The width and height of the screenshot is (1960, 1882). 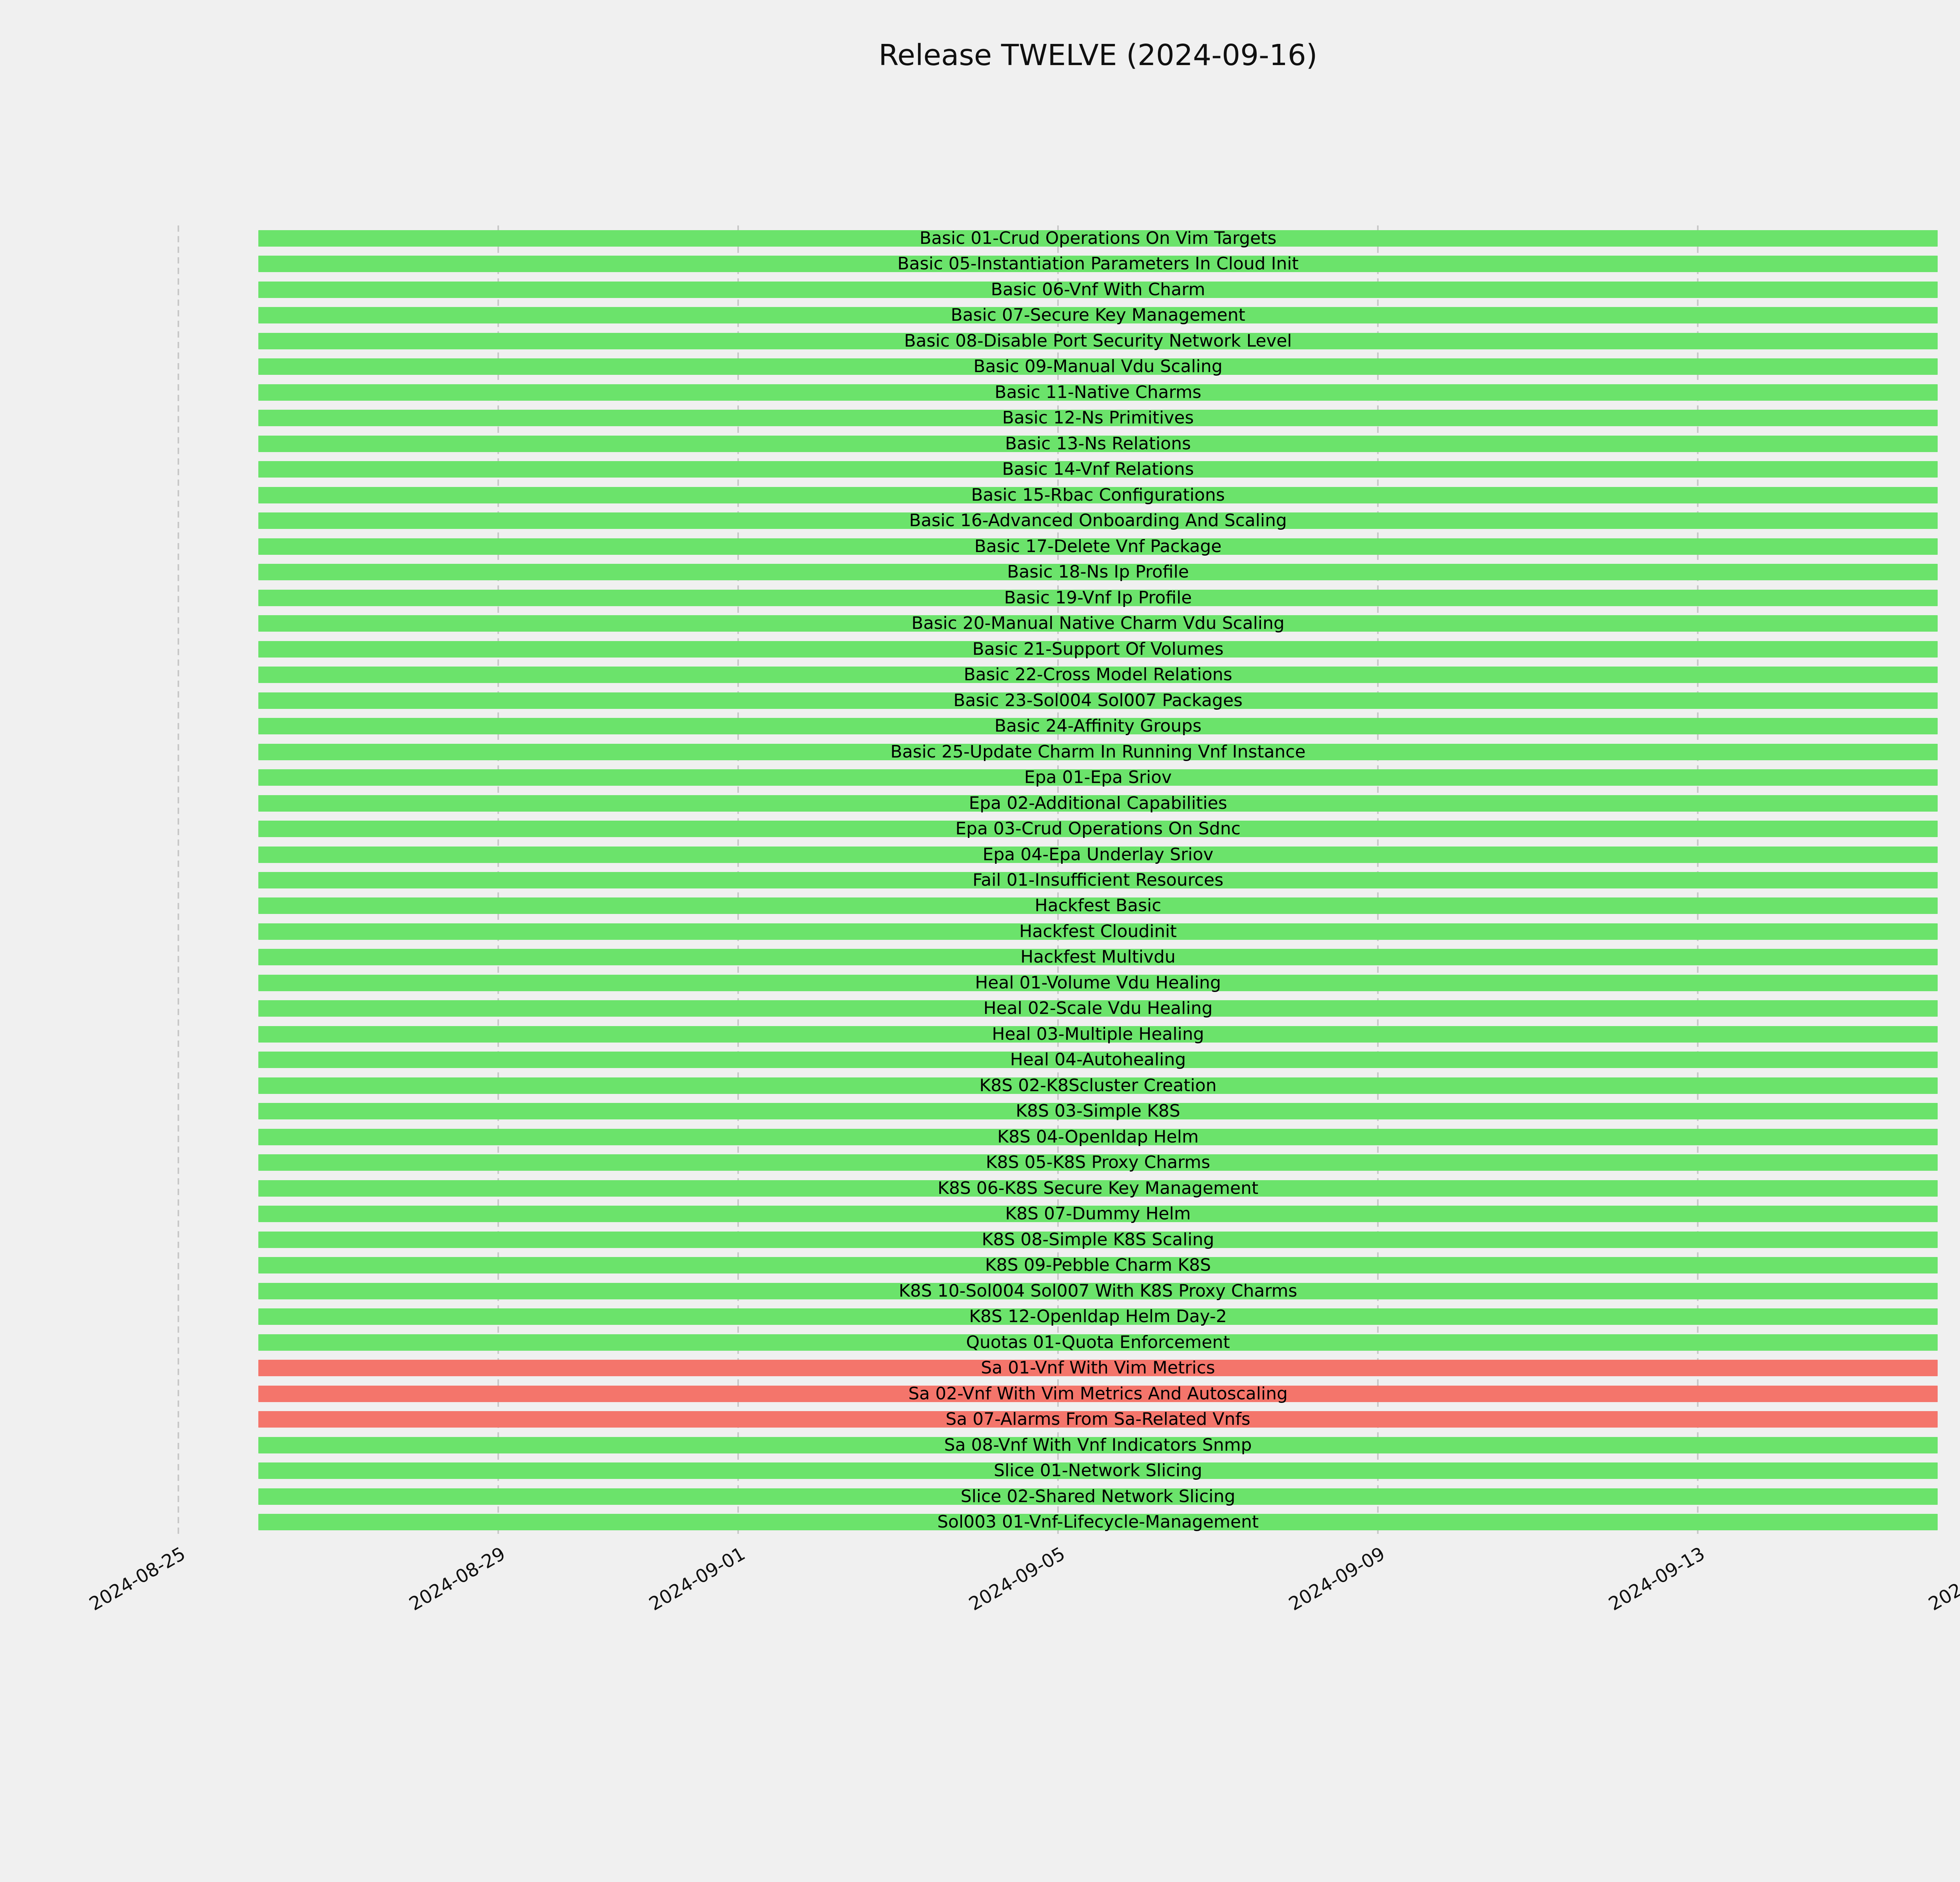 I want to click on task-label: Basic 09-Manual Vdu Scaling, so click(x=1098, y=366).